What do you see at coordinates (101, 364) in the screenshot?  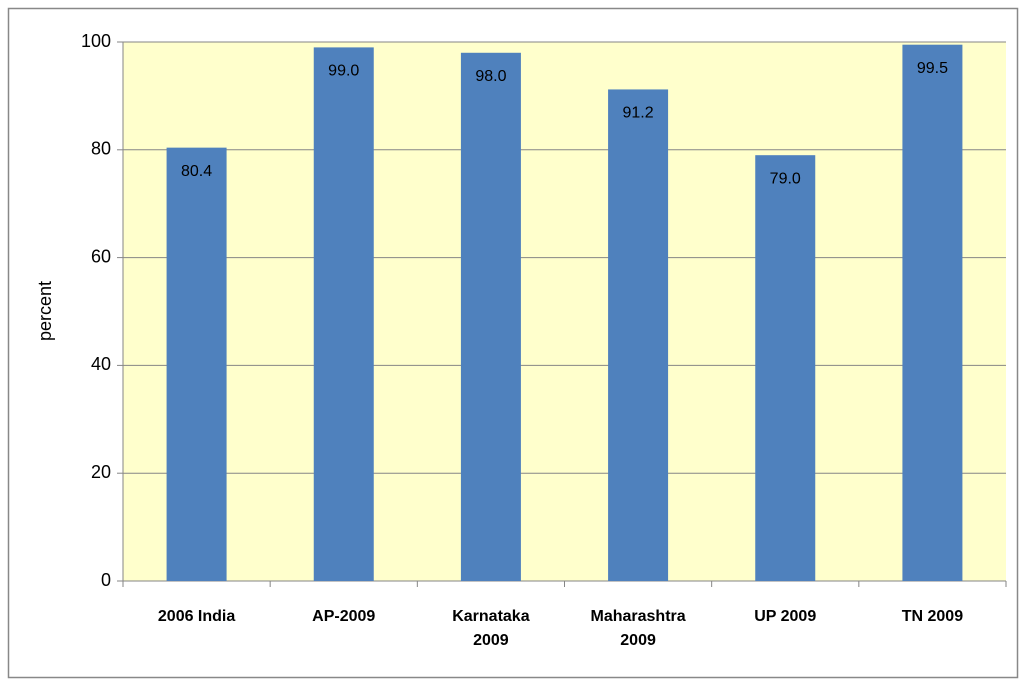 I see `y-tick-label: 40` at bounding box center [101, 364].